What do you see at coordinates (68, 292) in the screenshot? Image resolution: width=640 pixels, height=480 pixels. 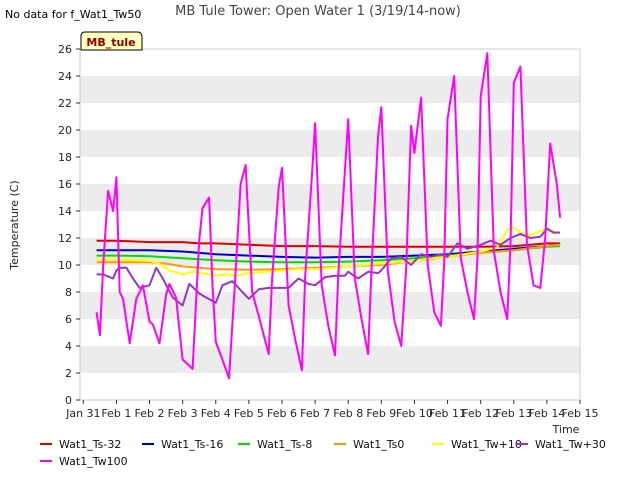 I see `y-tick-label: 8` at bounding box center [68, 292].